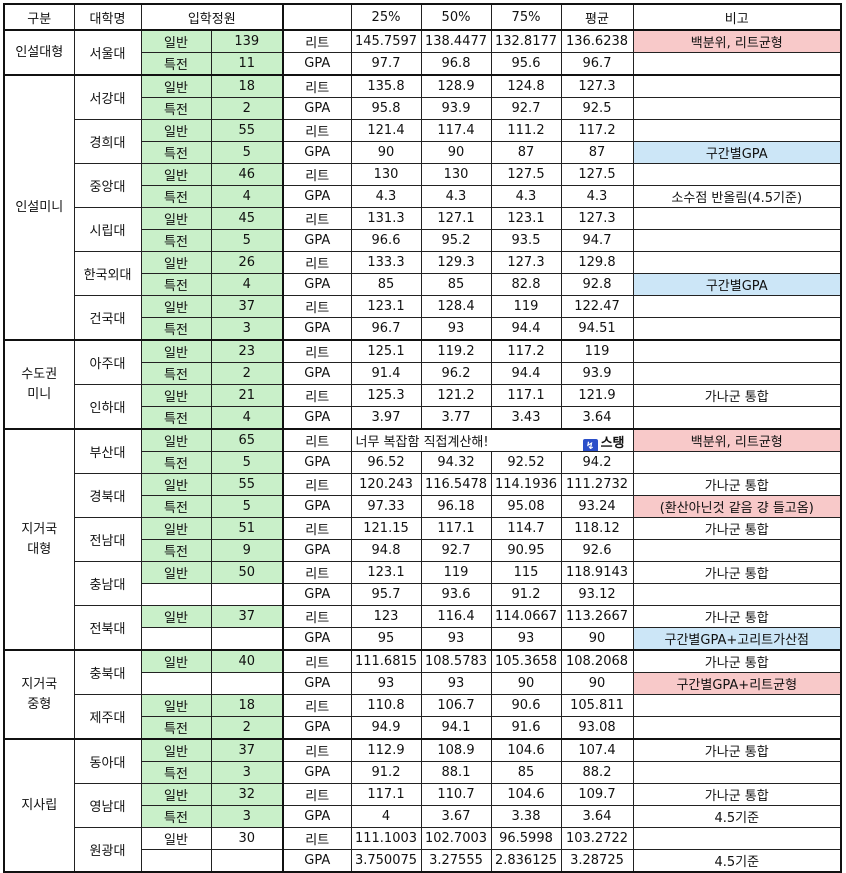 This screenshot has height=873, width=846. What do you see at coordinates (597, 108) in the screenshot?
I see `avg-cell: 92.5` at bounding box center [597, 108].